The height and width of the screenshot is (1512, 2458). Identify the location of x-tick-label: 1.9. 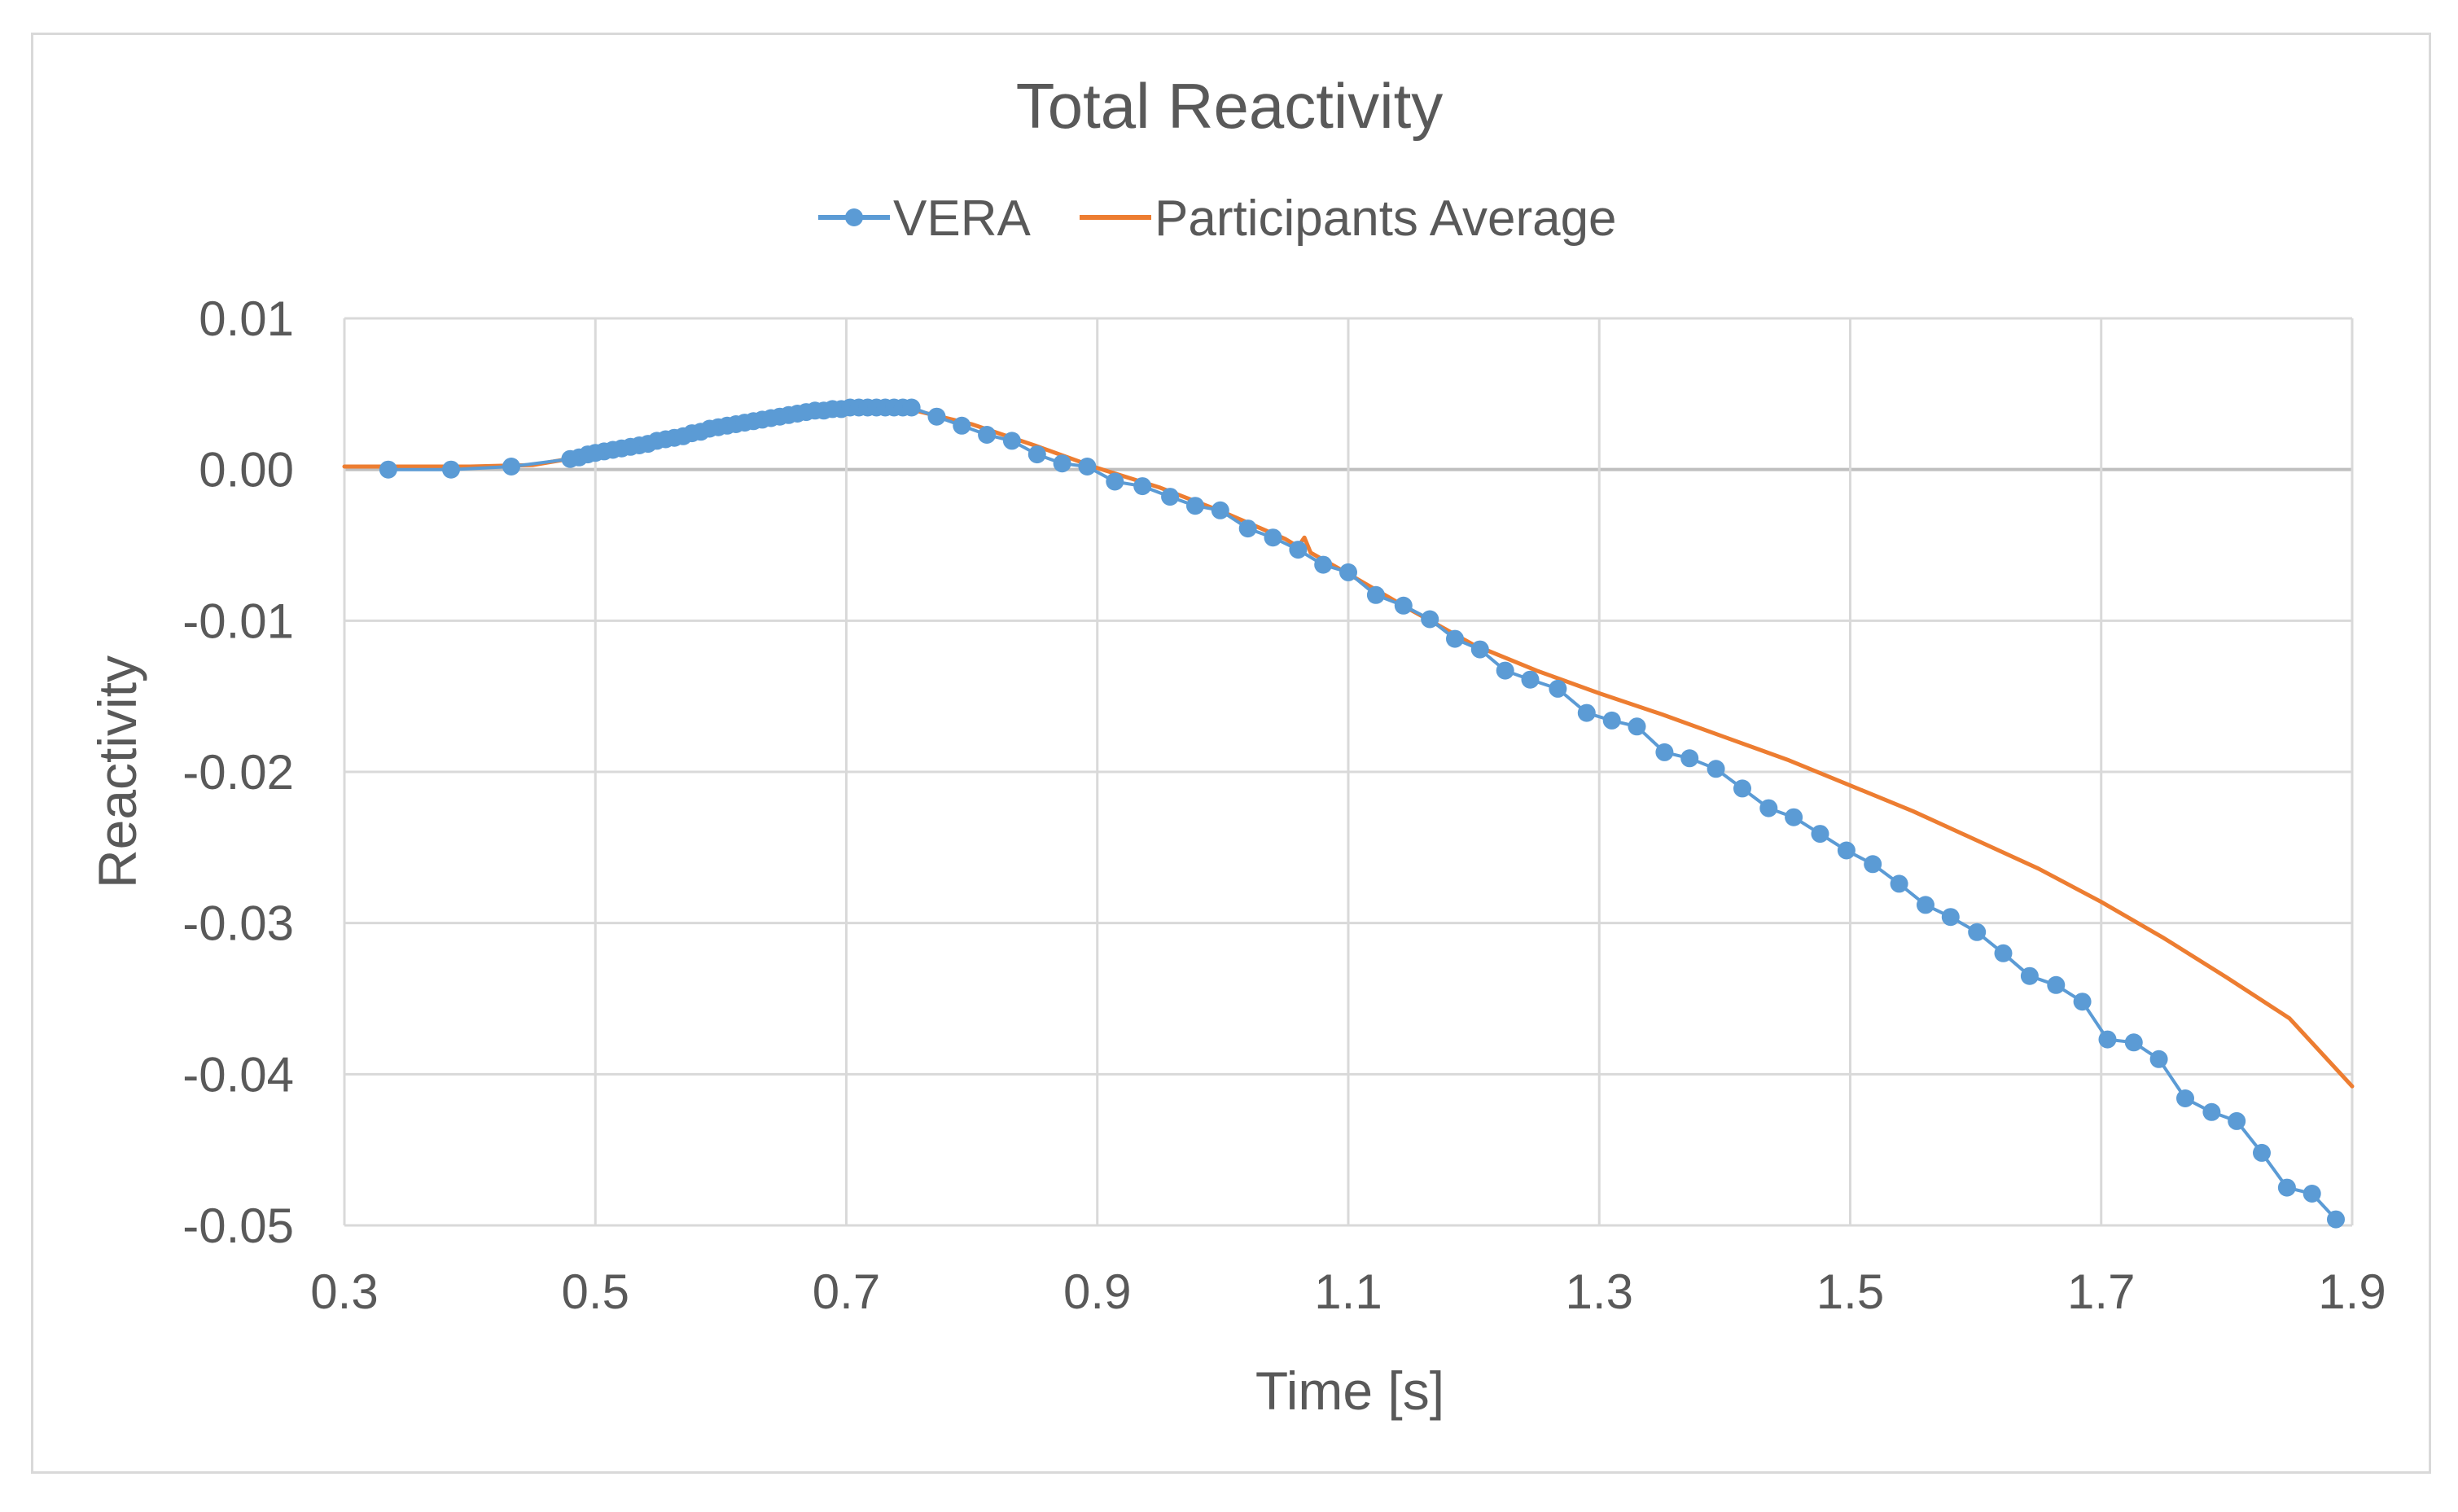
(2352, 1291).